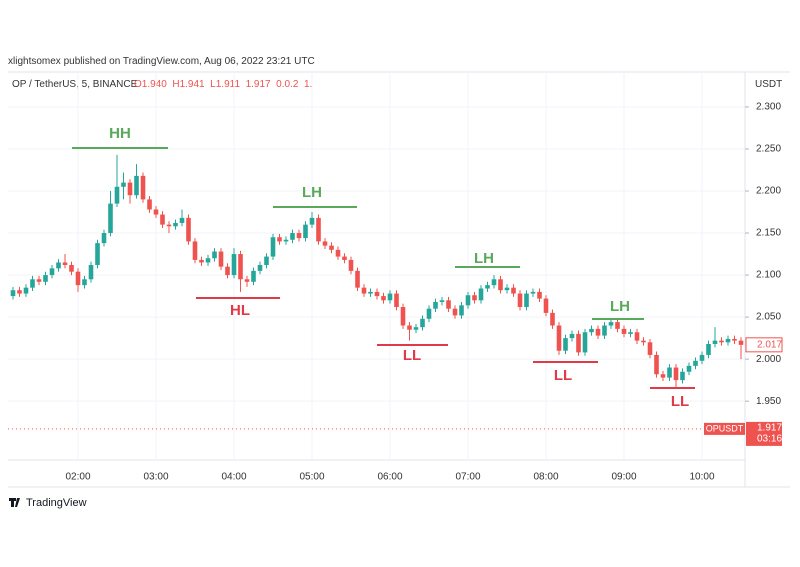 The height and width of the screenshot is (567, 800). What do you see at coordinates (768, 317) in the screenshot?
I see `y-tick-label: 2.050` at bounding box center [768, 317].